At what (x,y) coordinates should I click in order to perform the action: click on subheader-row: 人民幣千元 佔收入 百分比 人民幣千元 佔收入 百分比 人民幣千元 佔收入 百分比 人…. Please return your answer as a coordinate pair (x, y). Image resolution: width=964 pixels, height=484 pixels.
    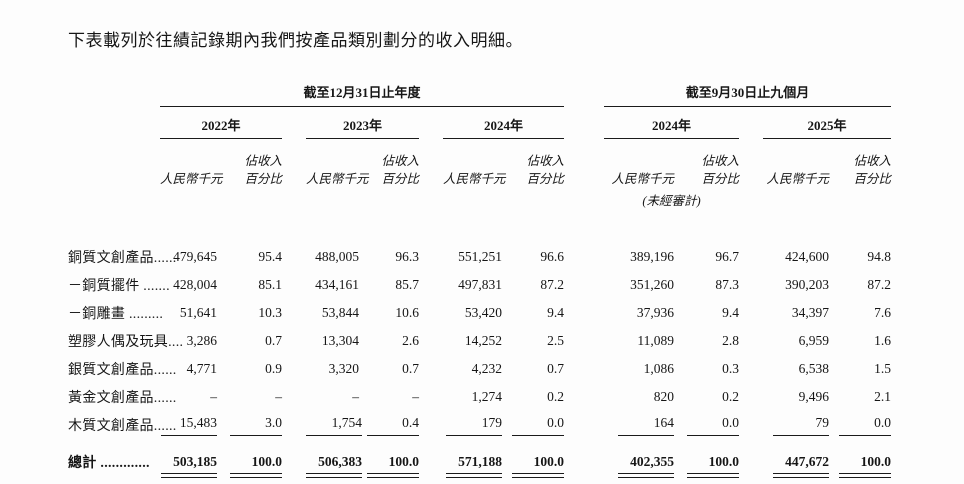
    Looking at the image, I should click on (479, 164).